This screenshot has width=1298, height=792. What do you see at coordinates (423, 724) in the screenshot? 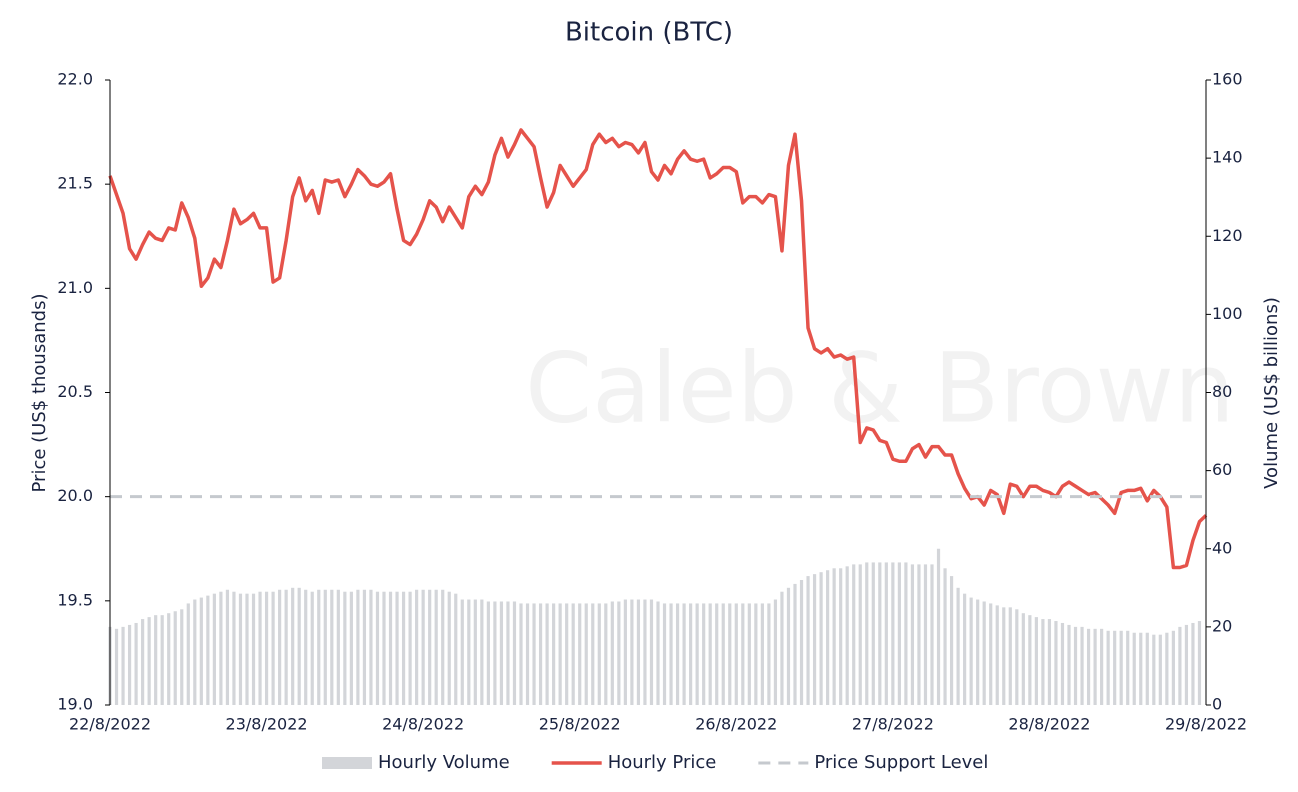
I see `x-tick-label: 24/8/2022` at bounding box center [423, 724].